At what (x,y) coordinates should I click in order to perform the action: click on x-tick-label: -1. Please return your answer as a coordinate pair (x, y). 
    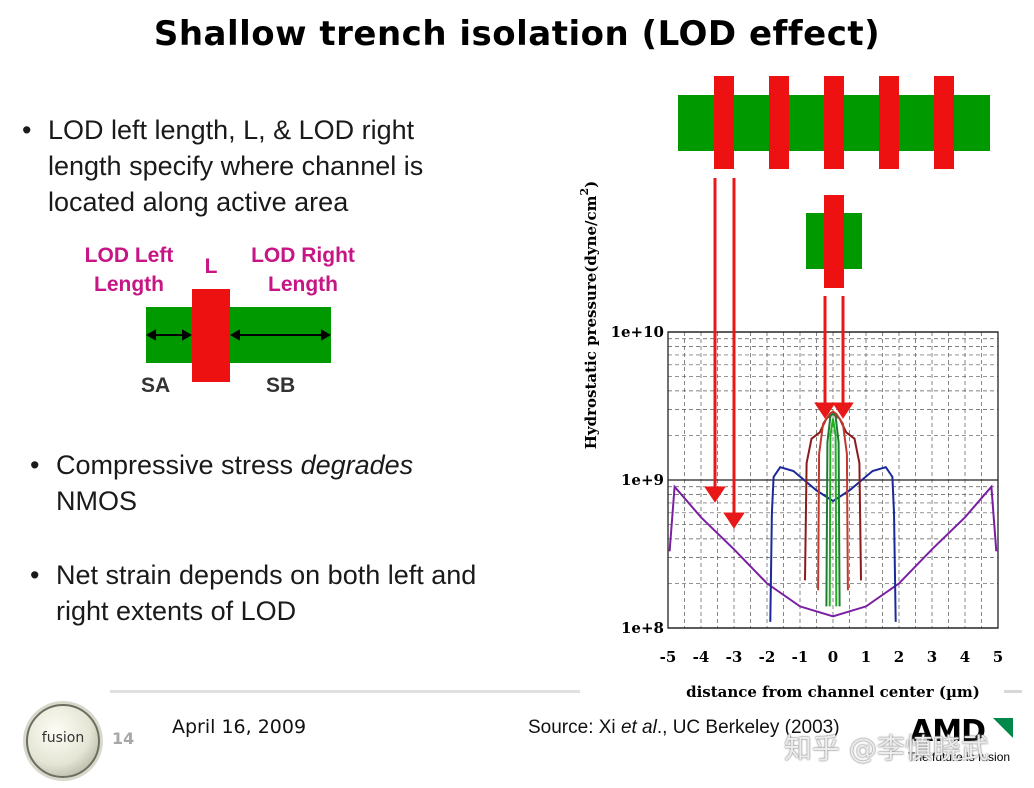
    Looking at the image, I should click on (800, 657).